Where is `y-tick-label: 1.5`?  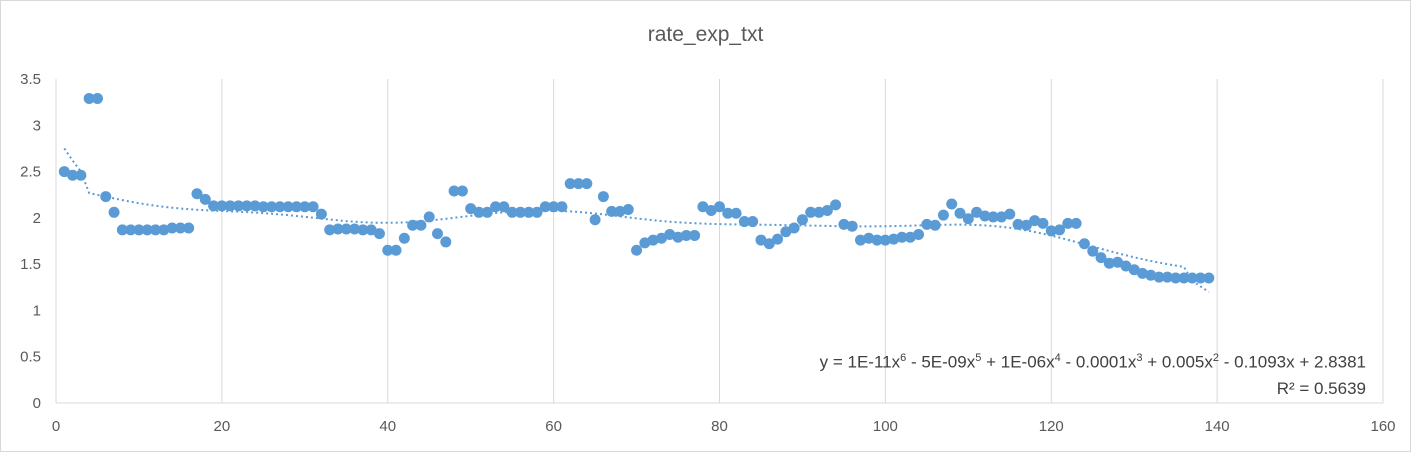 y-tick-label: 1.5 is located at coordinates (30, 264).